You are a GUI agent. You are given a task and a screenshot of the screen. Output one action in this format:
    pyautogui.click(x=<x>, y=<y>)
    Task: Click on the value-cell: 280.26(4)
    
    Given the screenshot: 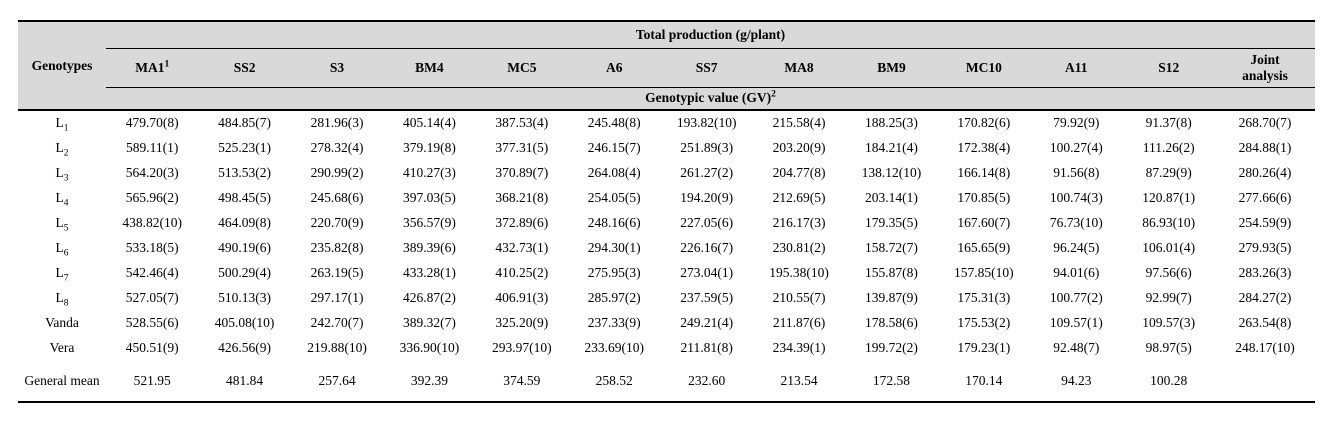 What is the action you would take?
    pyautogui.click(x=1265, y=172)
    